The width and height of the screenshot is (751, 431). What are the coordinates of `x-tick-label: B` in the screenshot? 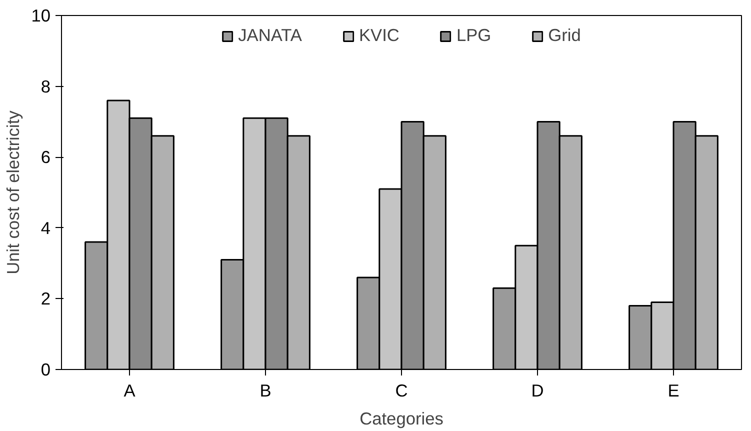 It's located at (266, 390).